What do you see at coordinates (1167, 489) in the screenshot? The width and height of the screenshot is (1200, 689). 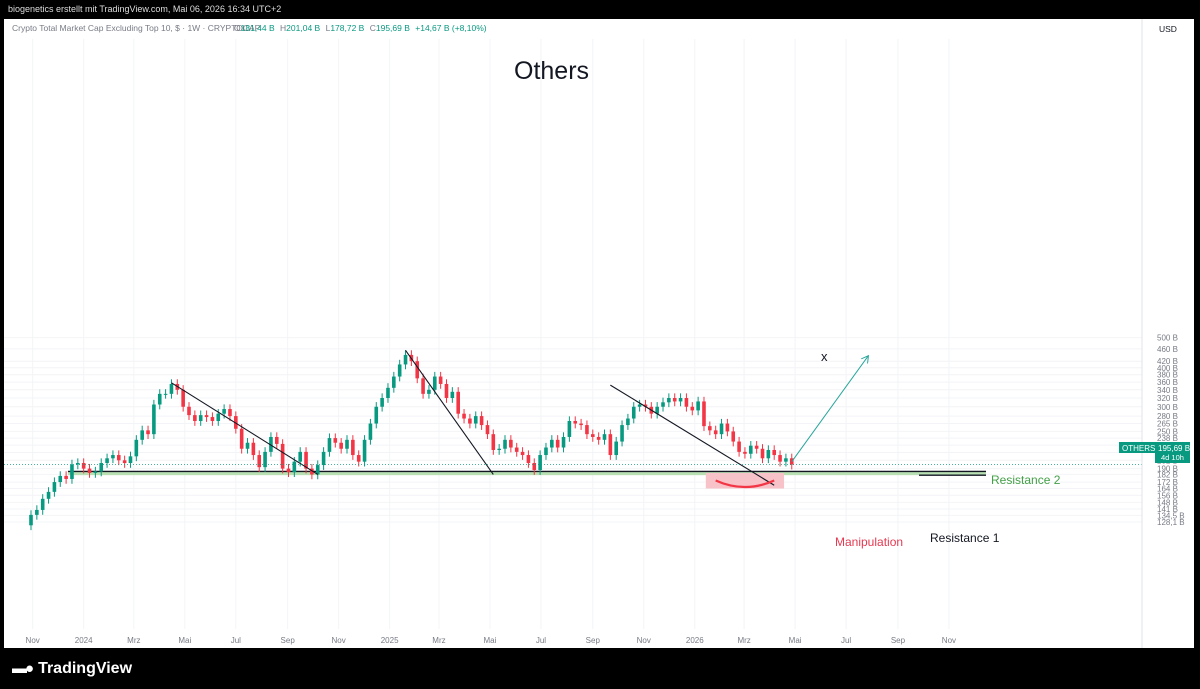 I see `y-tick-label: 164 B` at bounding box center [1167, 489].